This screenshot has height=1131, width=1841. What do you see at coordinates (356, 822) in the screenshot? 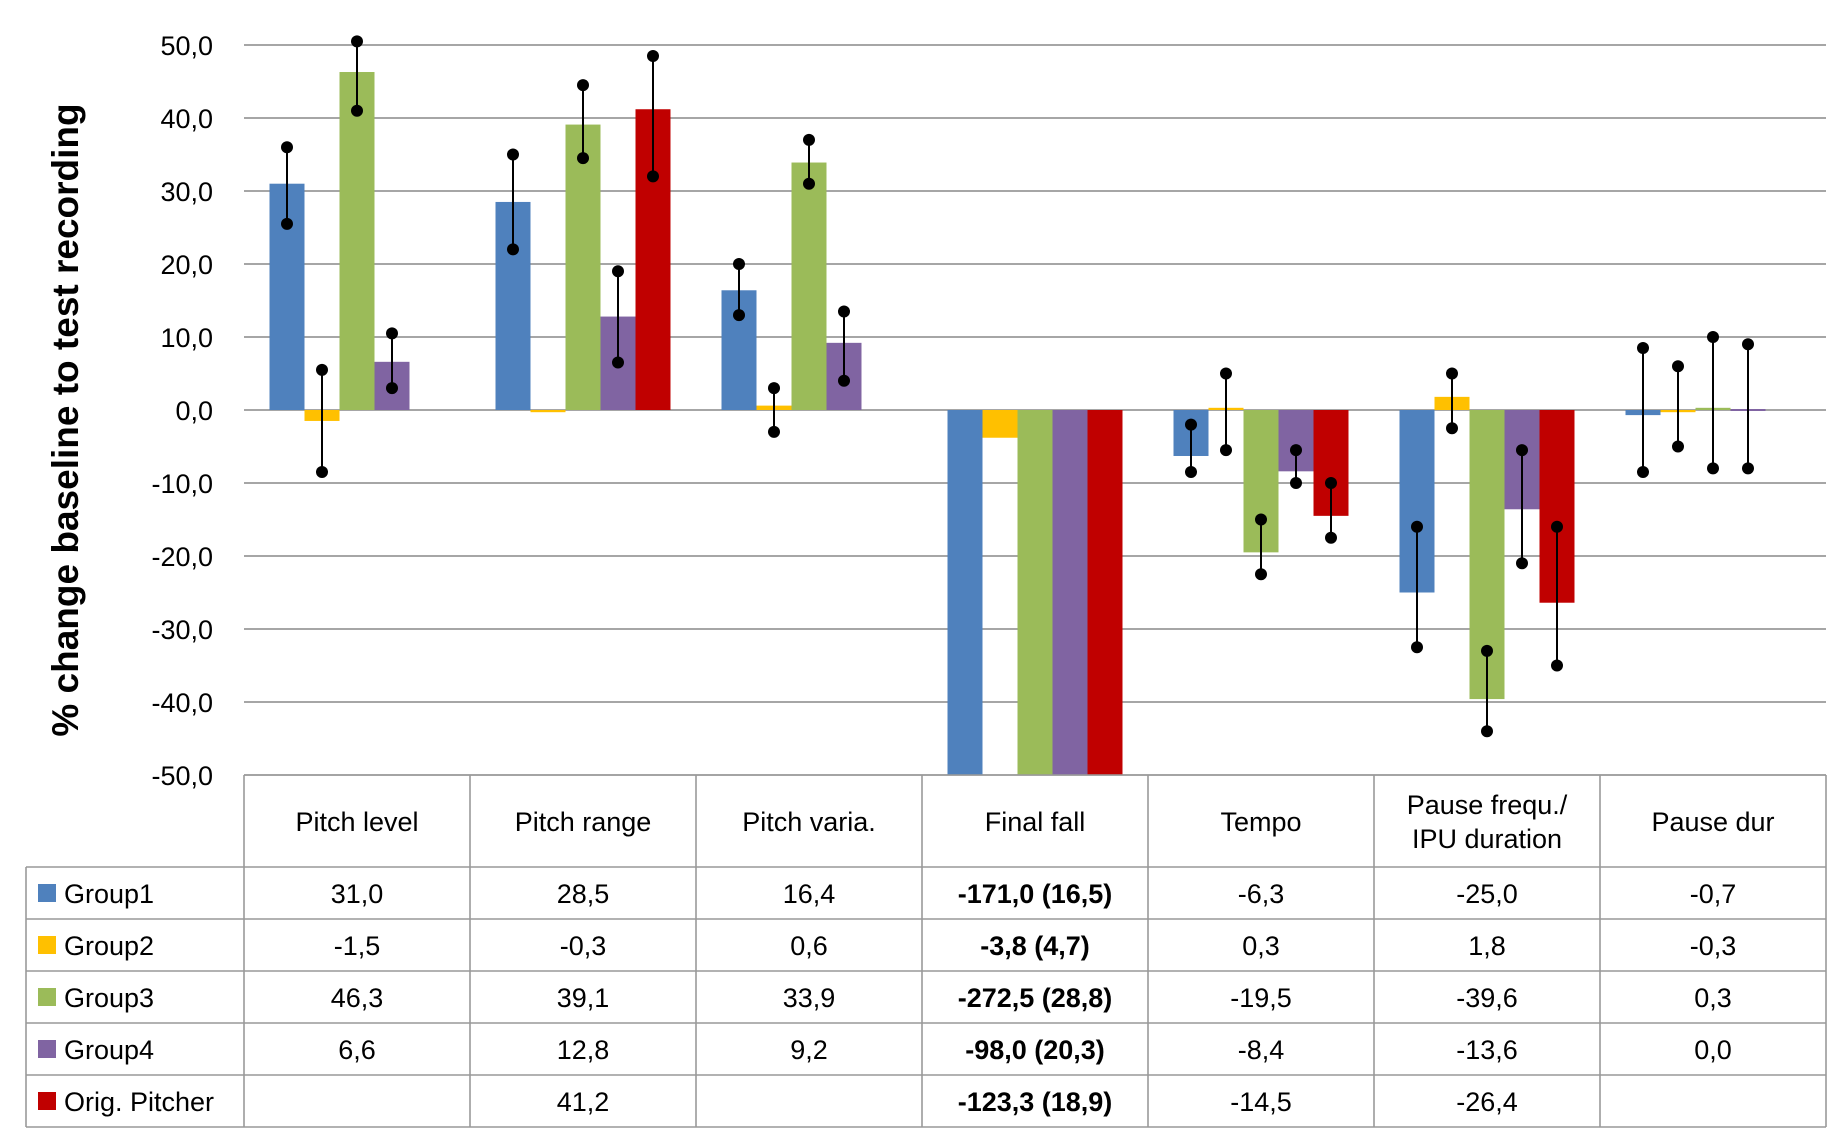
I see `category-label: Pitch level` at bounding box center [356, 822].